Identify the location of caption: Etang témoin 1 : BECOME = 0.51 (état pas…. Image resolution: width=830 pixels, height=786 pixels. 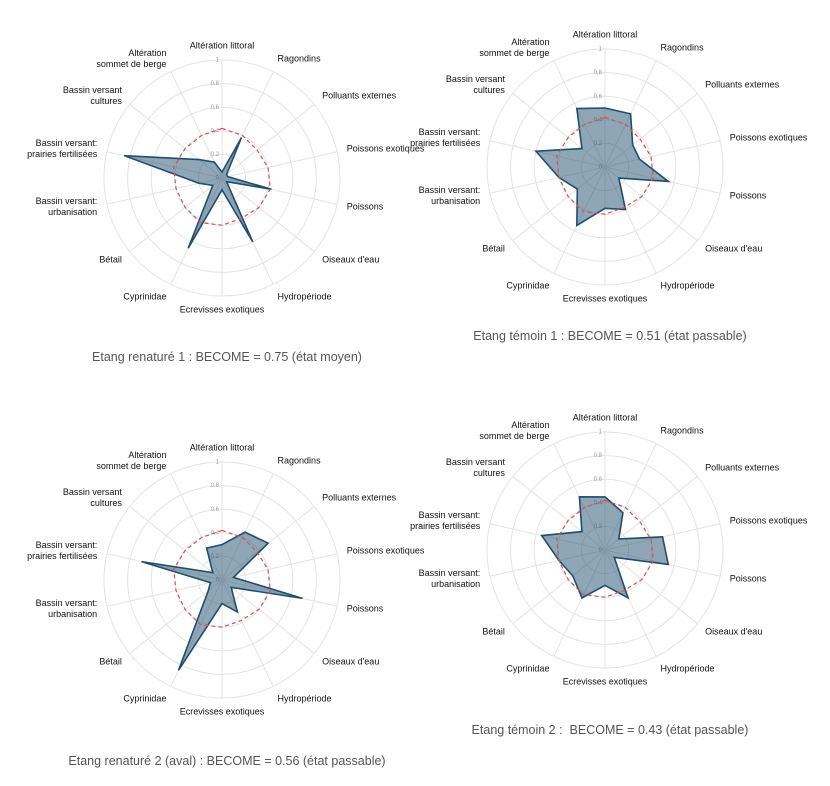
(610, 336).